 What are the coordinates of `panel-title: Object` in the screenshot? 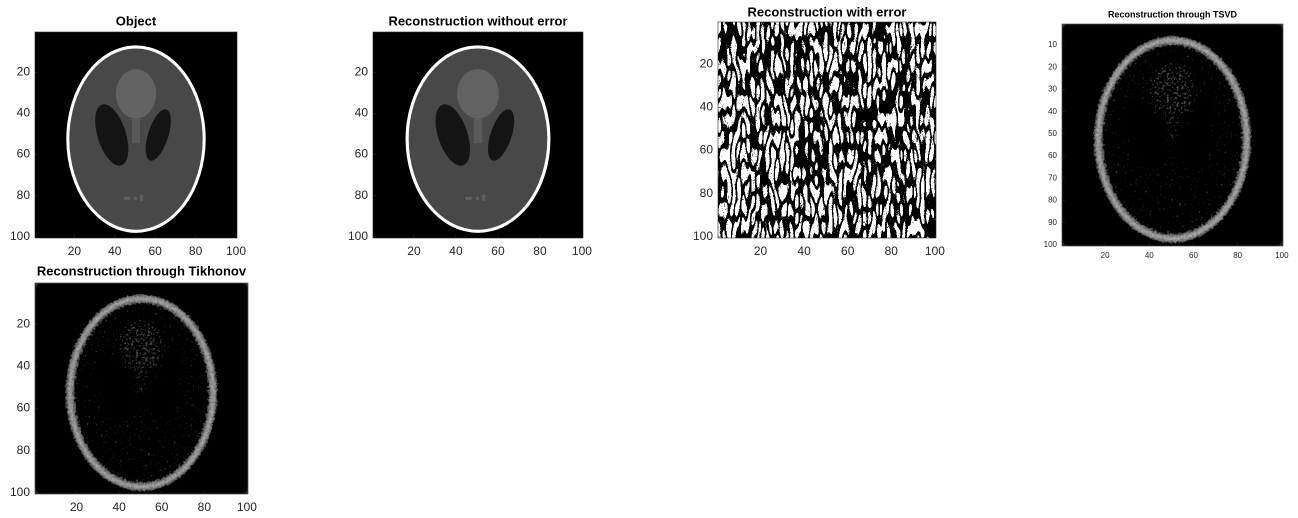 It's located at (136, 20).